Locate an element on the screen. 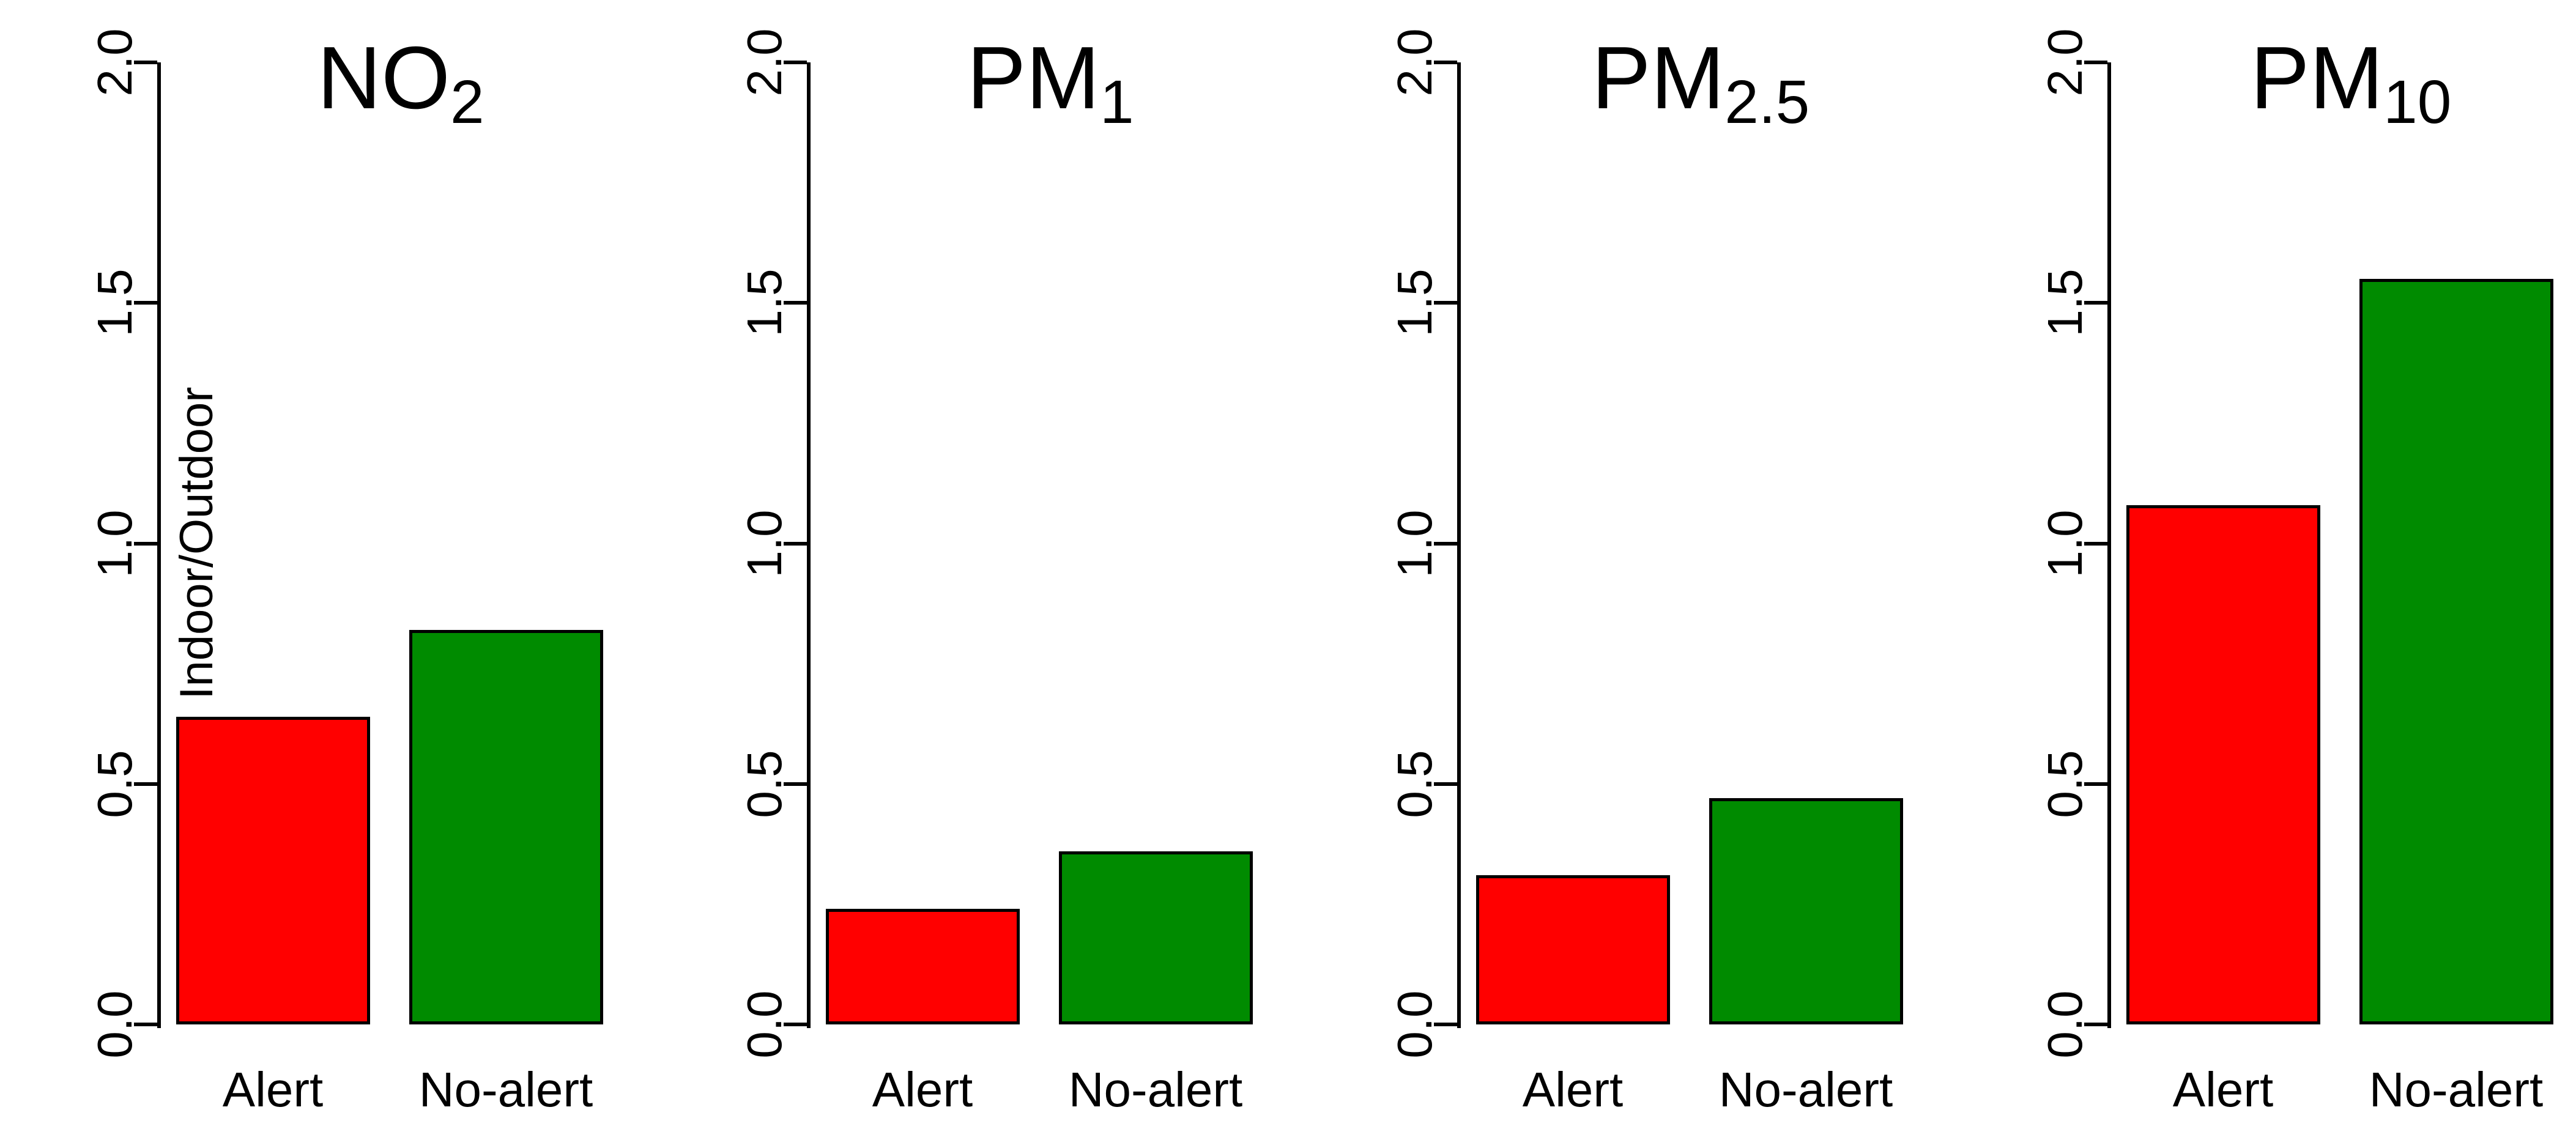 The width and height of the screenshot is (2576, 1129). bar-alert-pm25 is located at coordinates (1573, 949).